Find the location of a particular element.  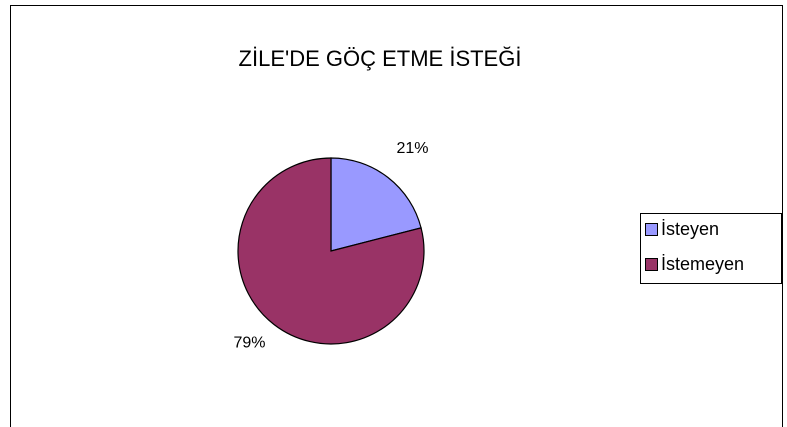

data-label: 21% is located at coordinates (413, 148).